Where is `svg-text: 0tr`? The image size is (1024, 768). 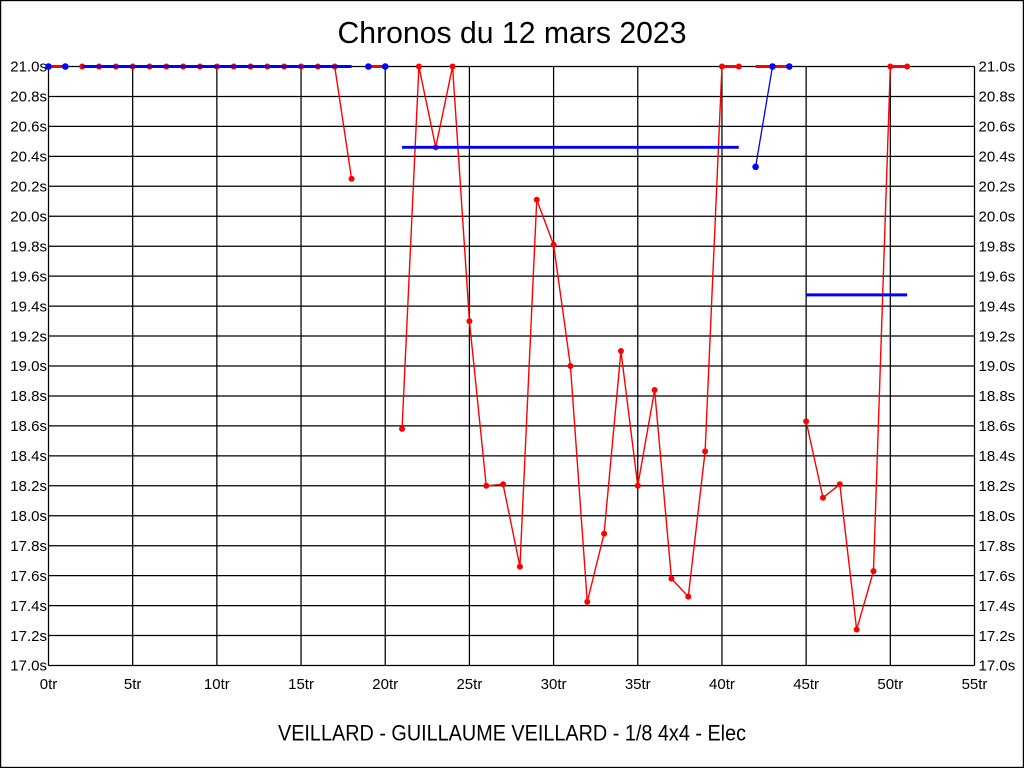 svg-text: 0tr is located at coordinates (49, 684).